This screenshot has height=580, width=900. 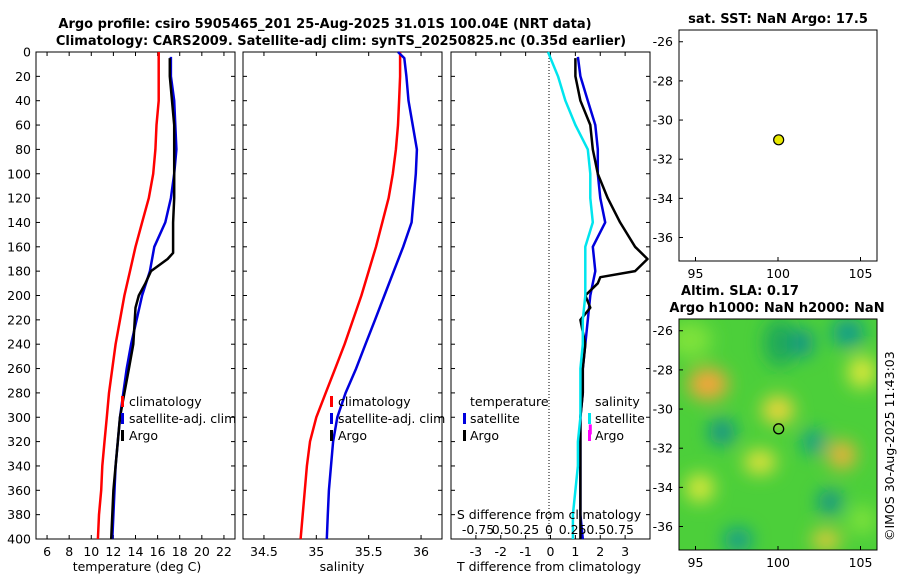 I want to click on depth-tick-label: 240, so click(x=19, y=344).